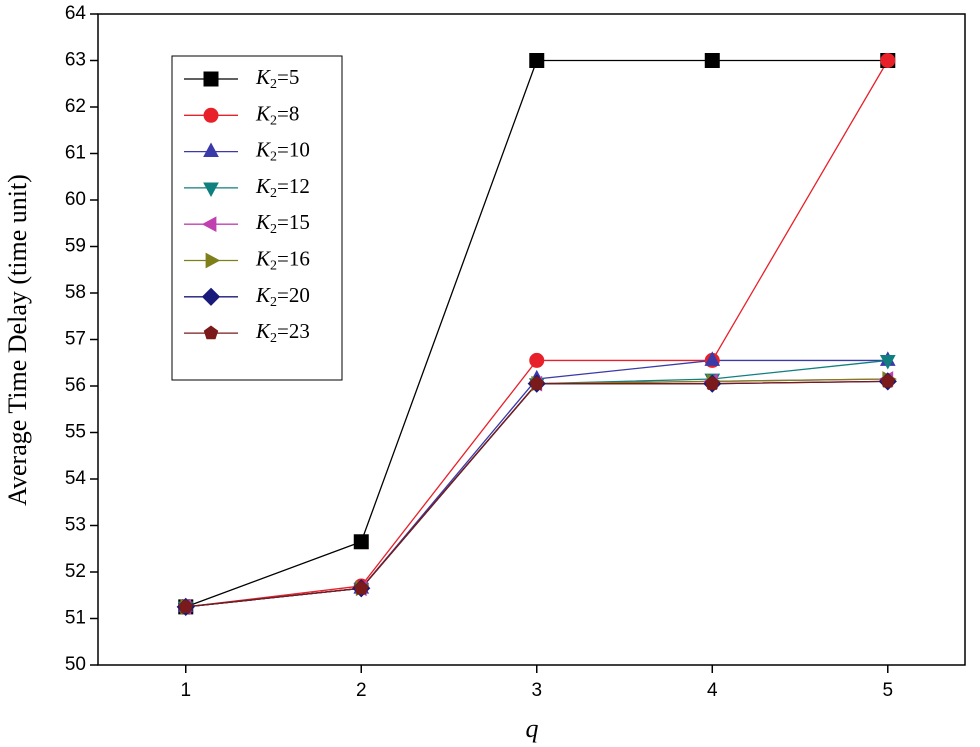  What do you see at coordinates (361, 690) in the screenshot?
I see `x-tick-label: 2` at bounding box center [361, 690].